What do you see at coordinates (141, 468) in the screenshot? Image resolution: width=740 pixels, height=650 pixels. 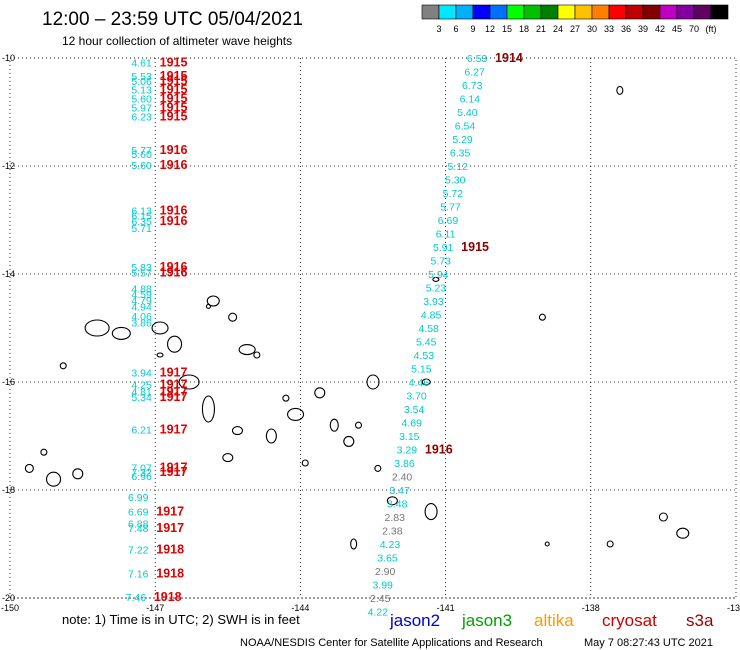 I see `wave-height-label: 7.07` at bounding box center [141, 468].